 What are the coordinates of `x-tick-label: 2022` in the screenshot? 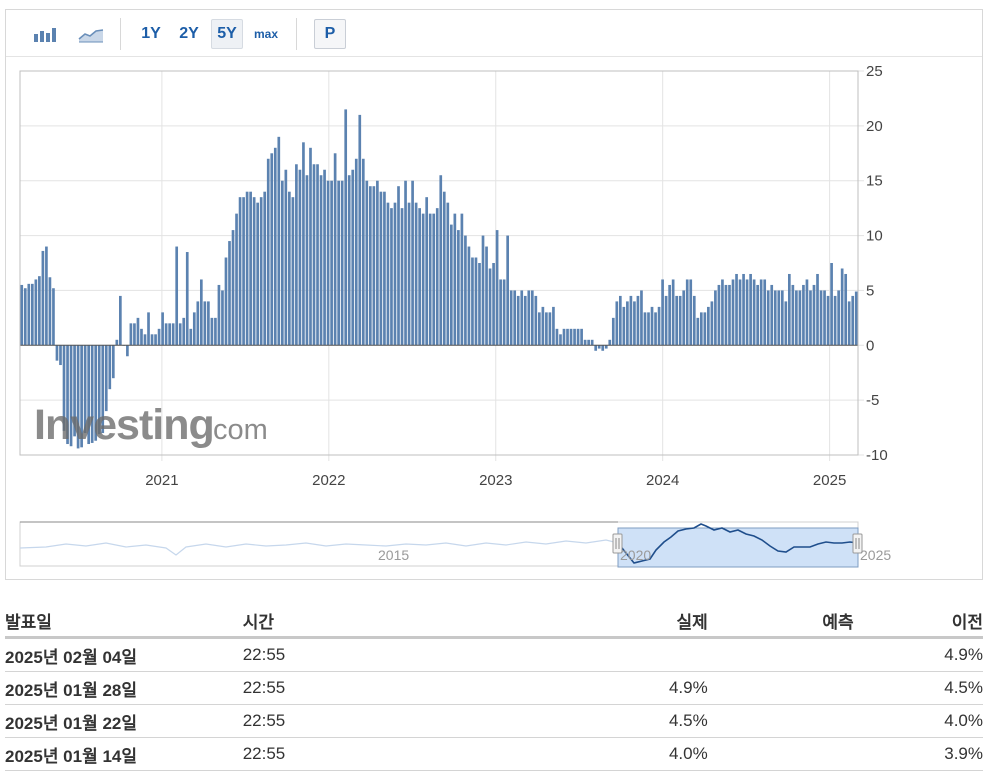 It's located at (328, 480).